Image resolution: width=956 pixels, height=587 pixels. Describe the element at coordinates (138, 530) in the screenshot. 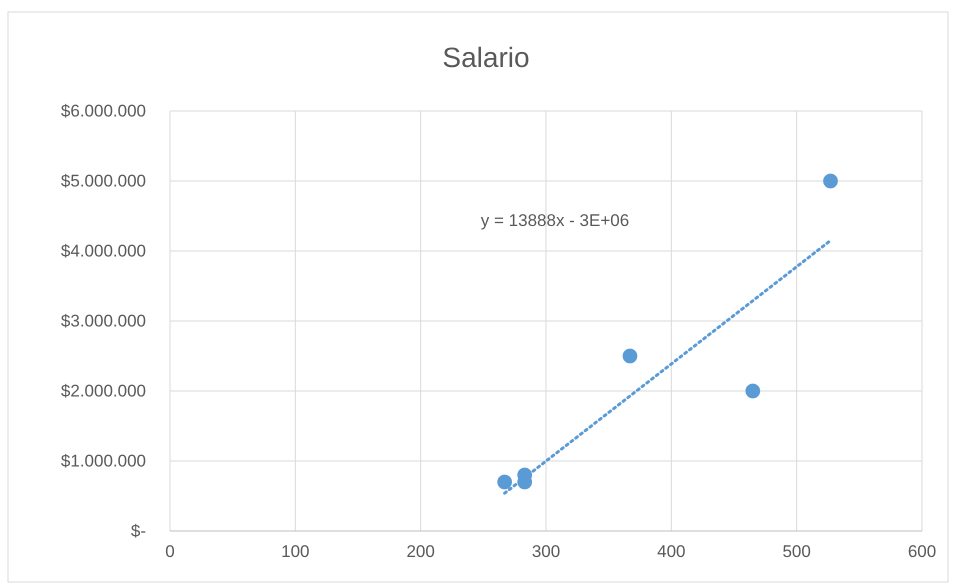

I see `y-tick-label: $-` at that location.